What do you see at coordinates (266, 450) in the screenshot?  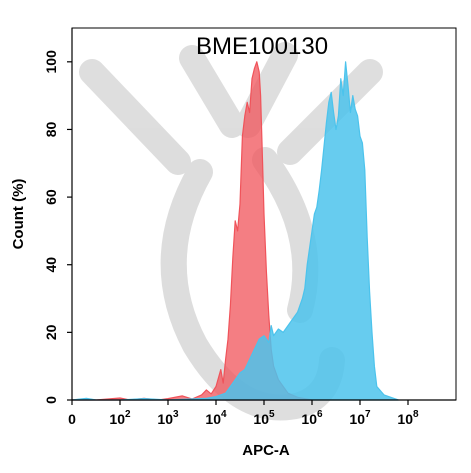 I see `x-axis-title: APC-A` at bounding box center [266, 450].